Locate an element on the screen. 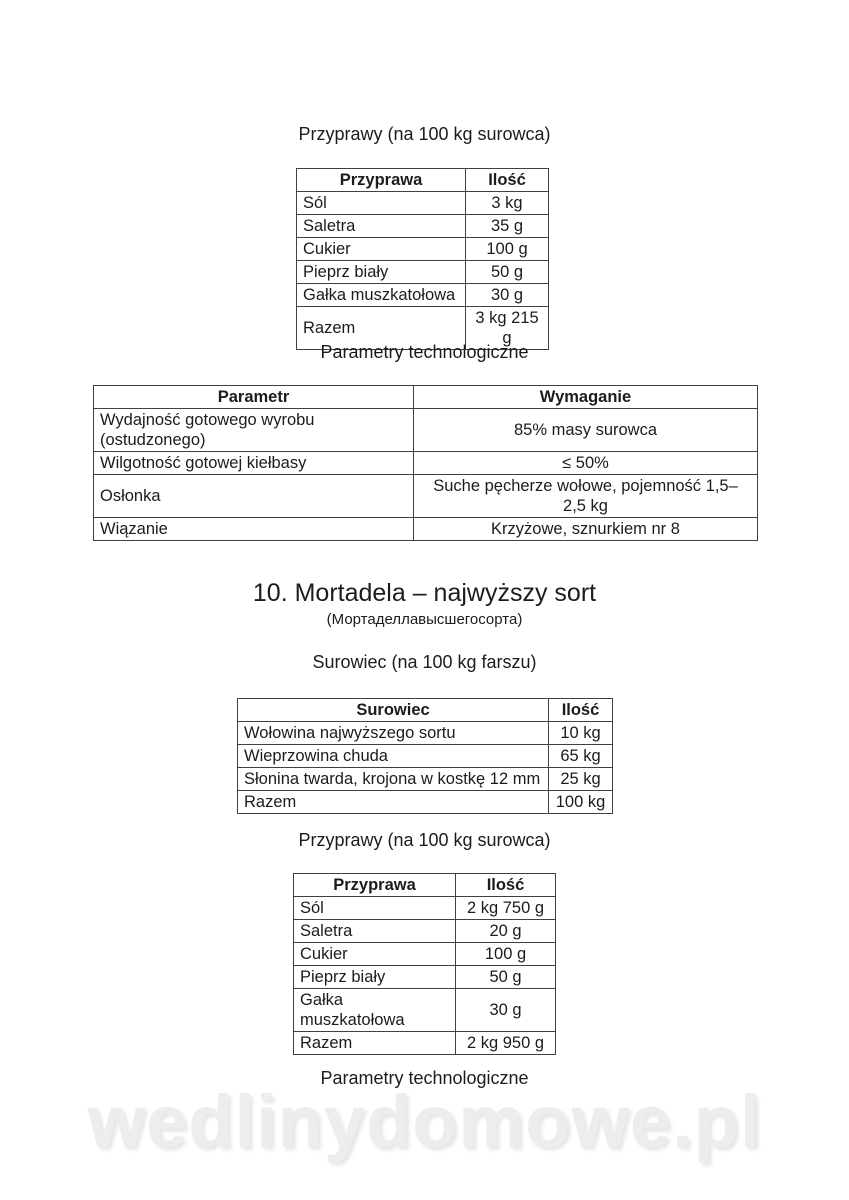 The image size is (849, 1200). column-header-wymaganie: Wymaganie is located at coordinates (585, 397).